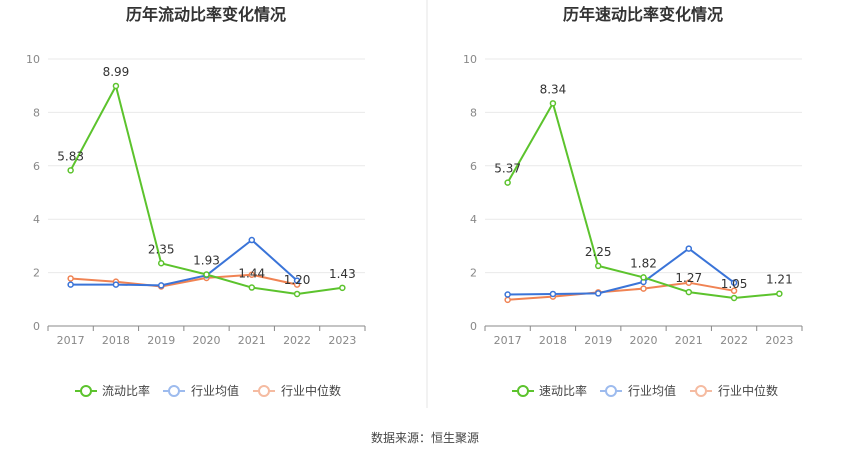  I want to click on data-label: 1.82, so click(643, 263).